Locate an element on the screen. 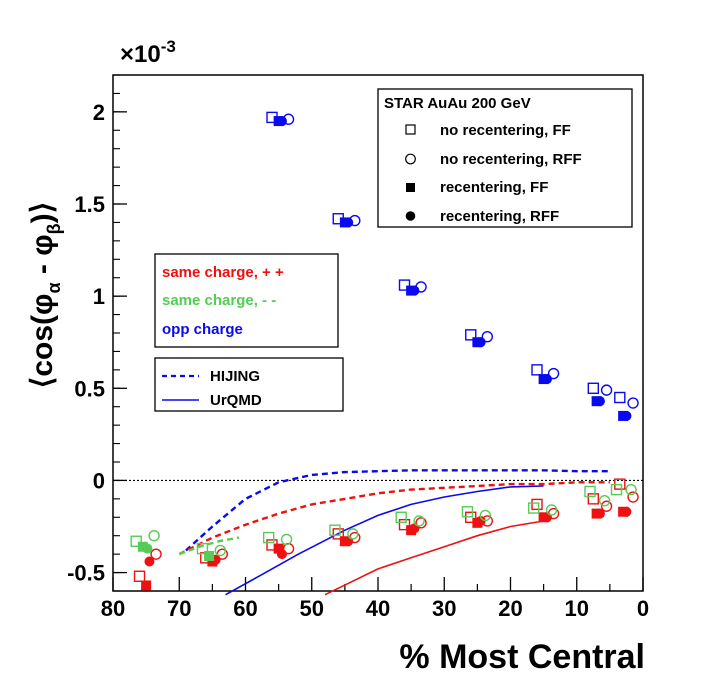 The width and height of the screenshot is (717, 692). x-axis-label: % Most Central is located at coordinates (522, 657).